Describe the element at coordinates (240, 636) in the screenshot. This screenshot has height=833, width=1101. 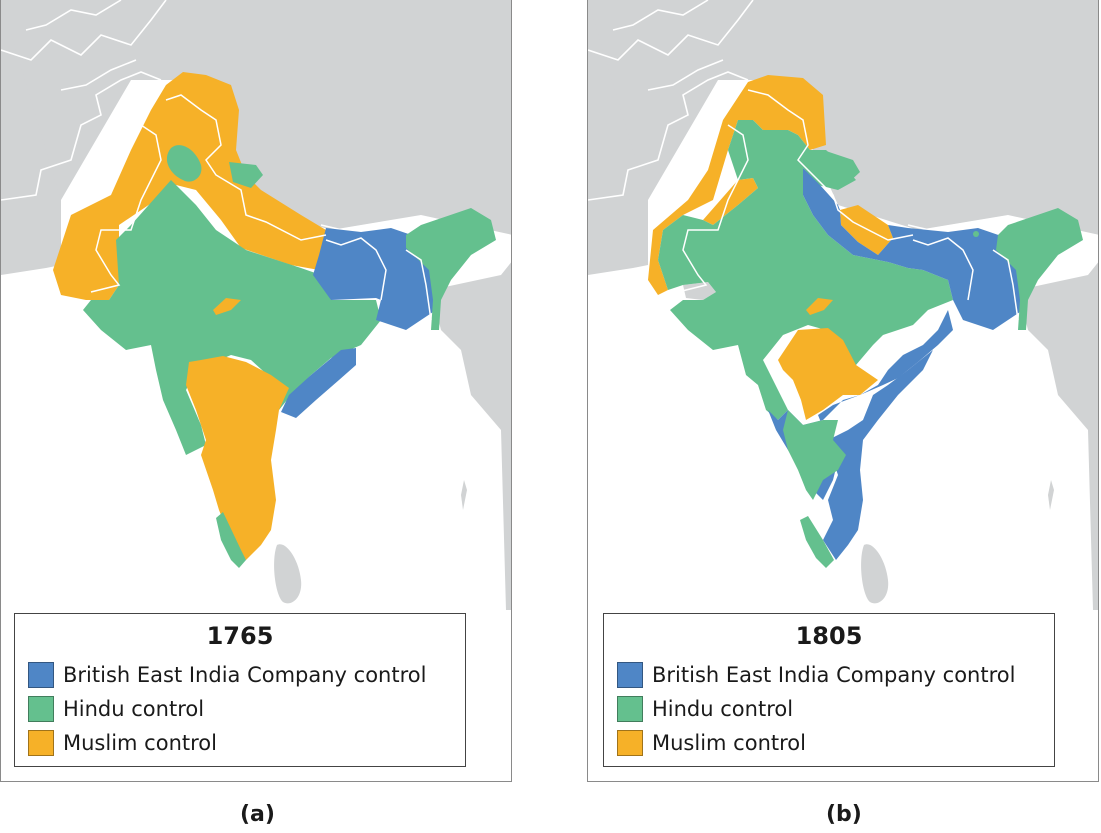
I see `legend-title: 1765` at that location.